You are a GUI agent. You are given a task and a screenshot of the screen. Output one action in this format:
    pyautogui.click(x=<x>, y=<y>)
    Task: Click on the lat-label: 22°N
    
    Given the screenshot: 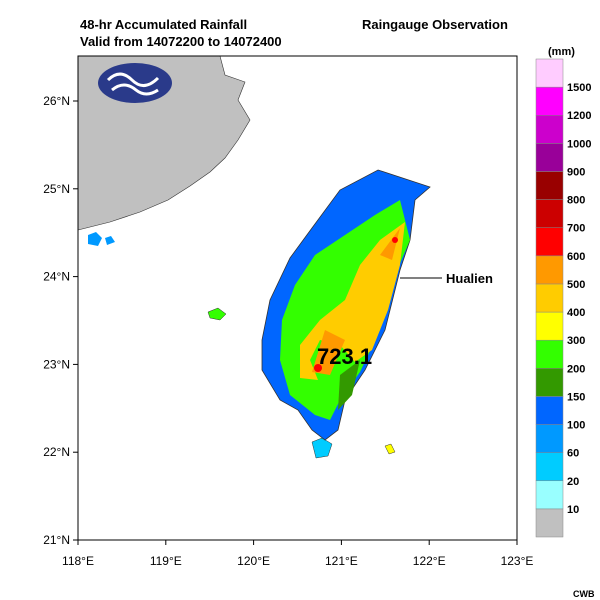 What is the action you would take?
    pyautogui.click(x=56, y=452)
    